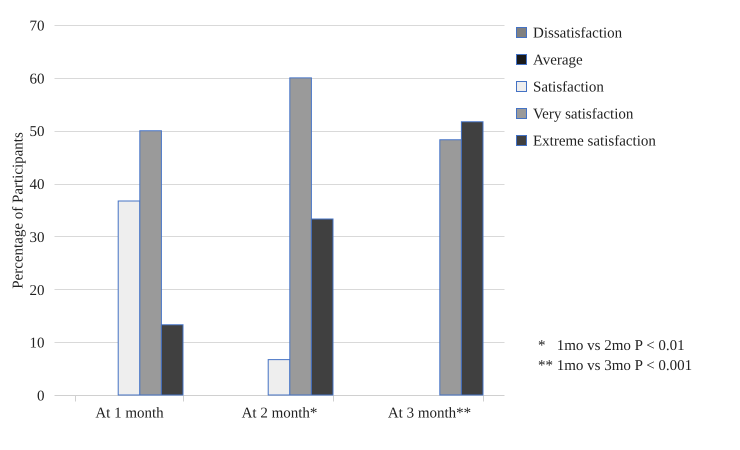 The image size is (740, 450). Describe the element at coordinates (129, 414) in the screenshot. I see `x-tick-label: At 1 month` at that location.